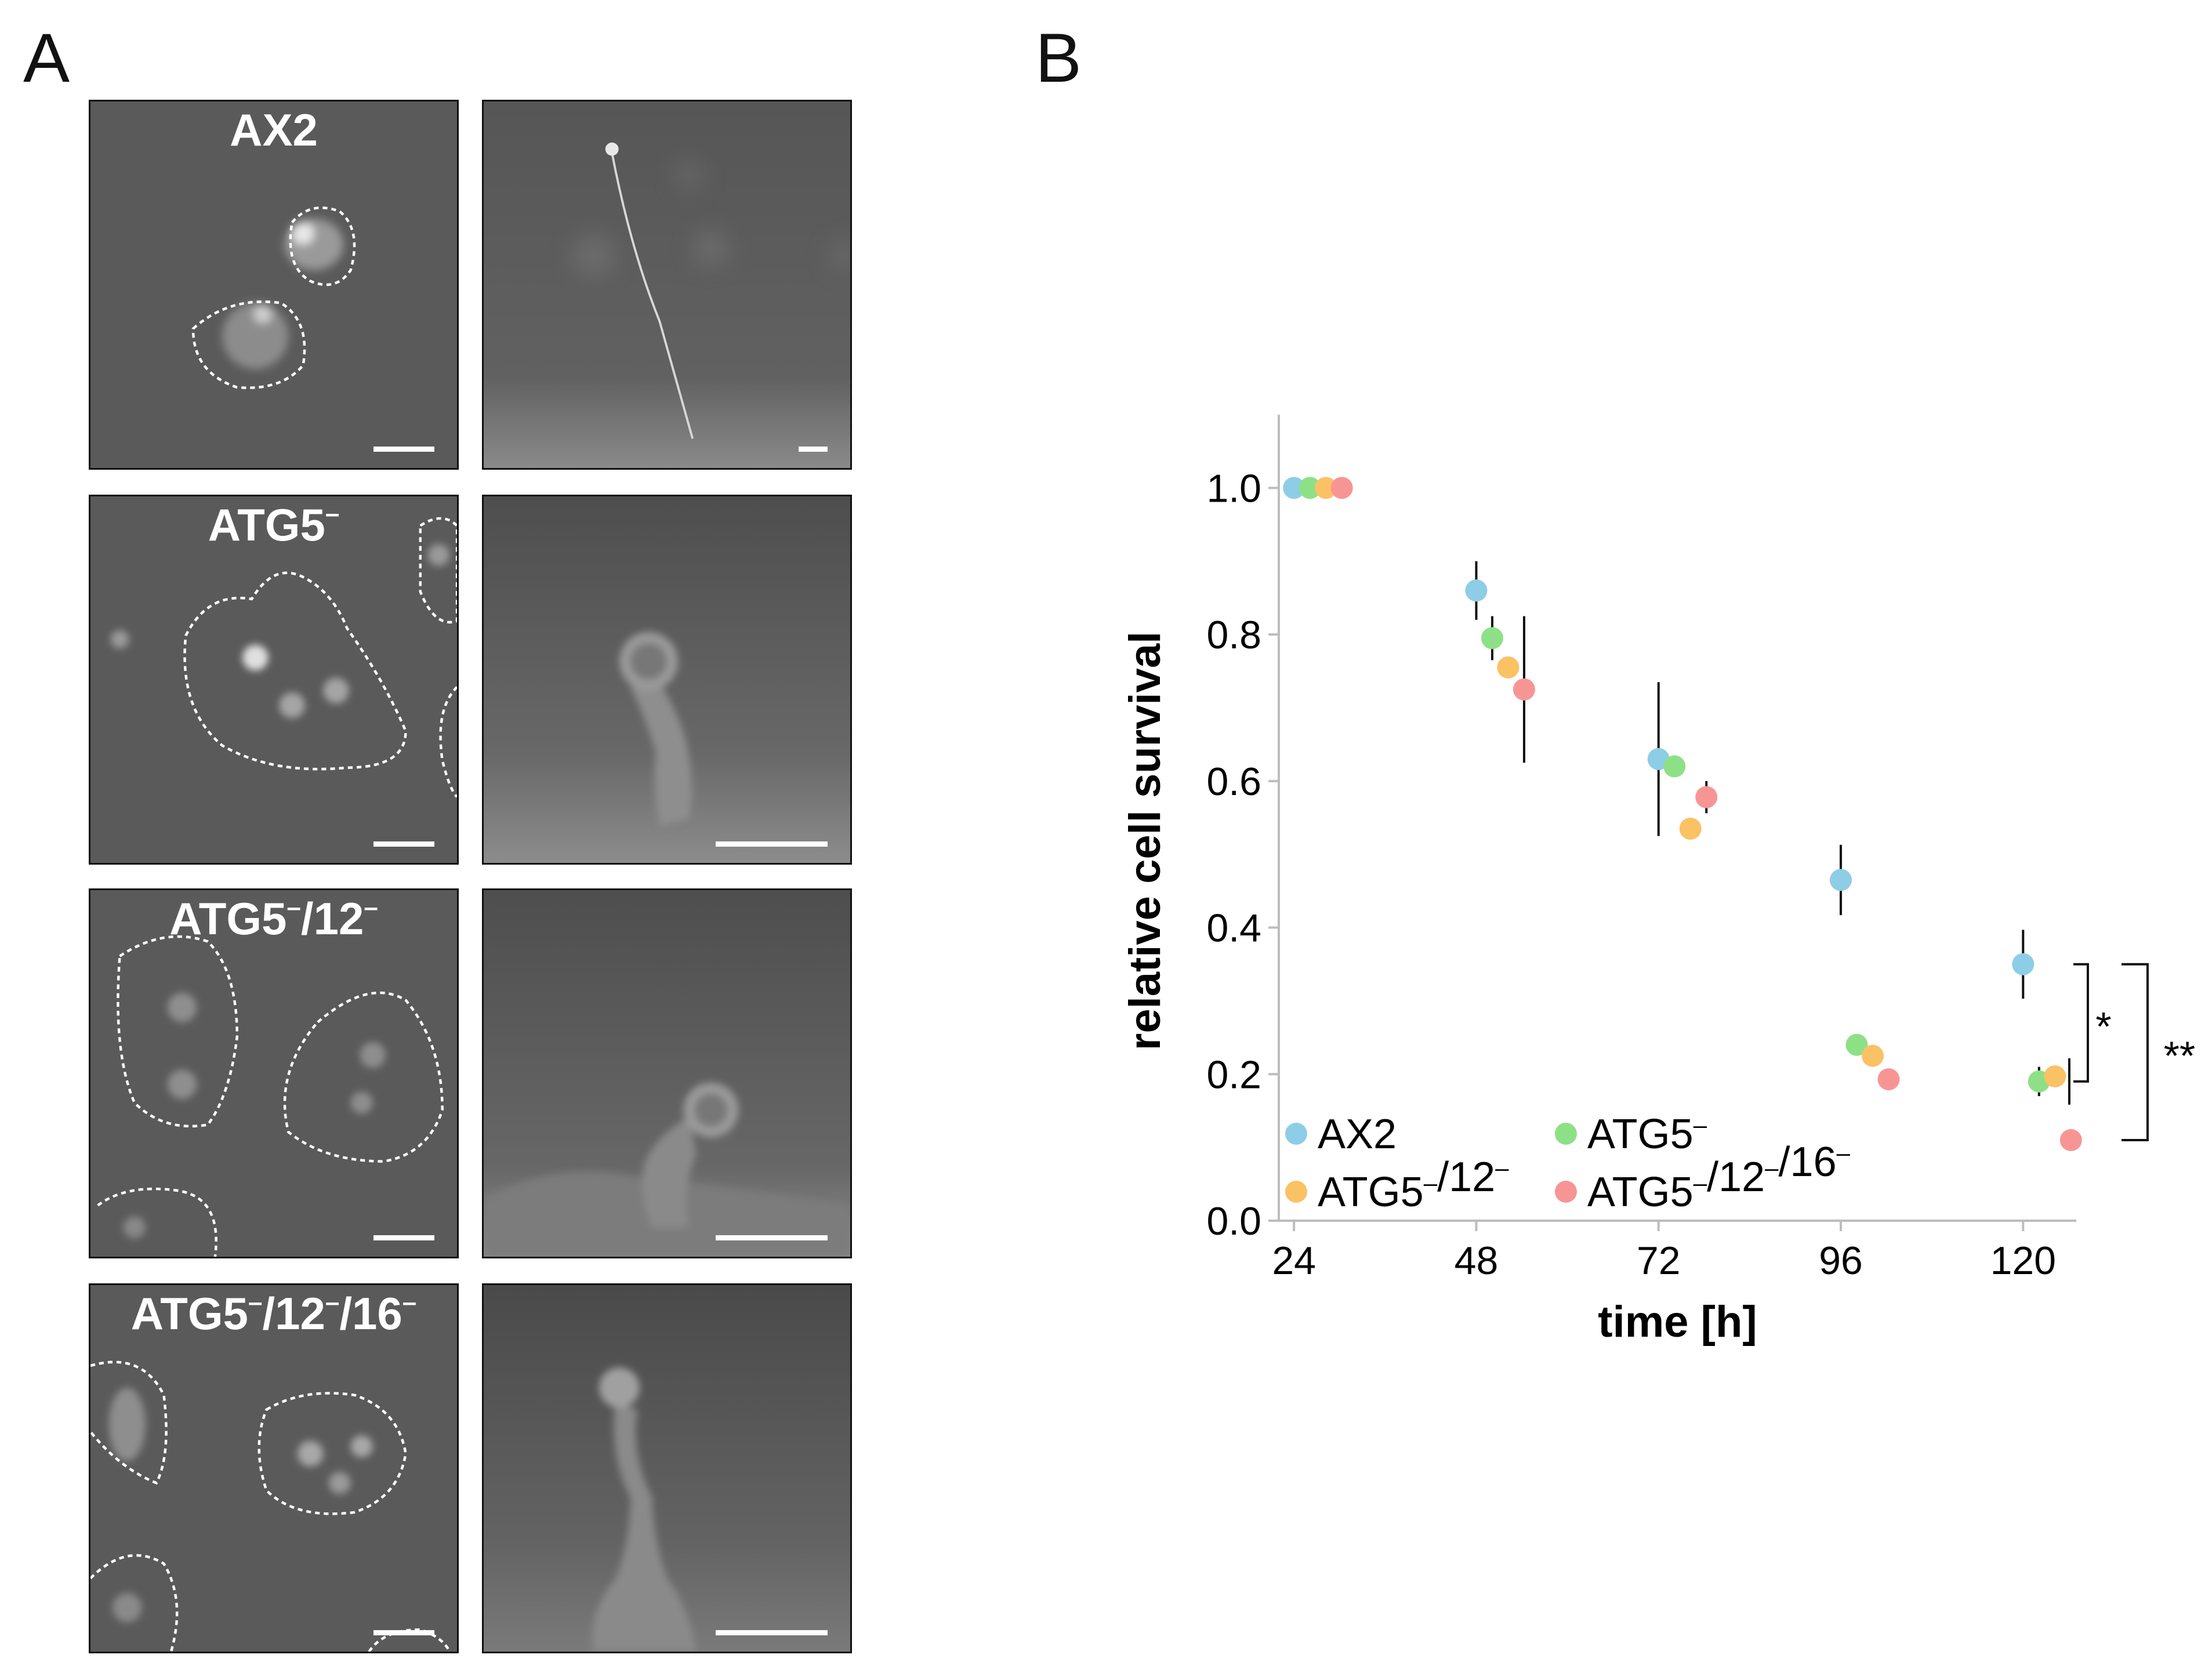 The image size is (2205, 1680). I want to click on panel-label-a: A, so click(46, 58).